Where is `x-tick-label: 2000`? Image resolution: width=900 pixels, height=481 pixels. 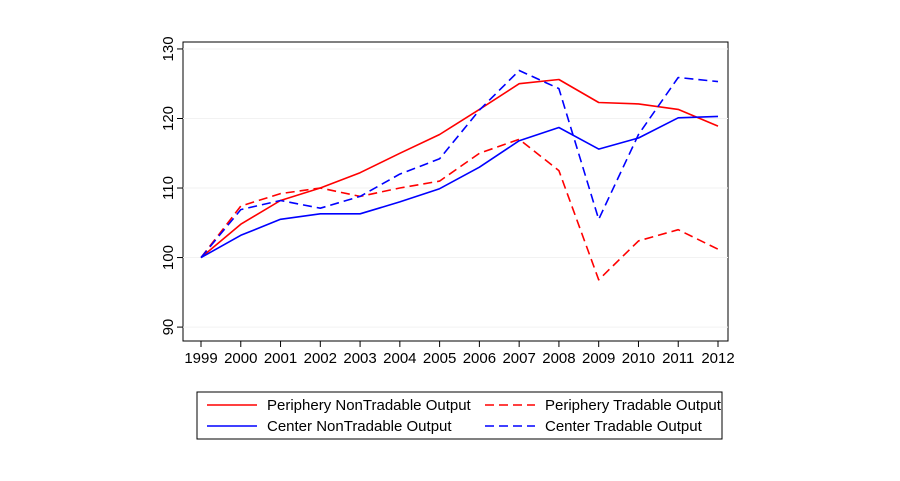
x-tick-label: 2000 is located at coordinates (240, 358).